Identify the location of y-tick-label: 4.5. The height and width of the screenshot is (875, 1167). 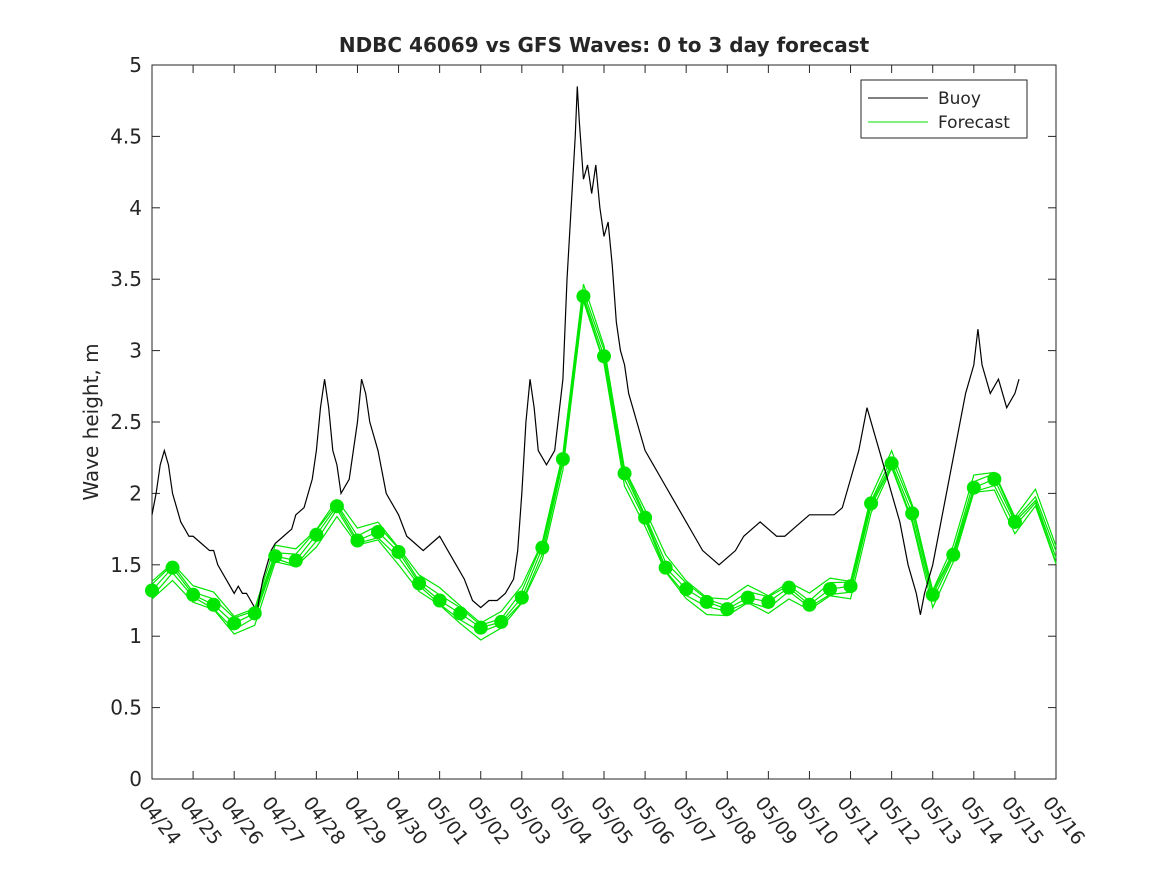
(126, 136).